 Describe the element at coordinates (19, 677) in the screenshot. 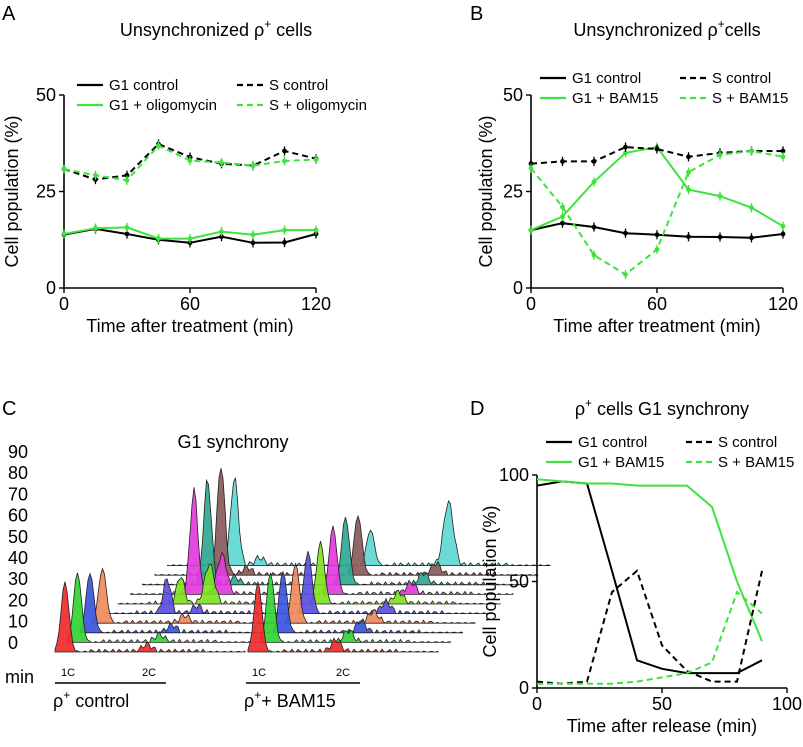

I see `unit-label: min` at that location.